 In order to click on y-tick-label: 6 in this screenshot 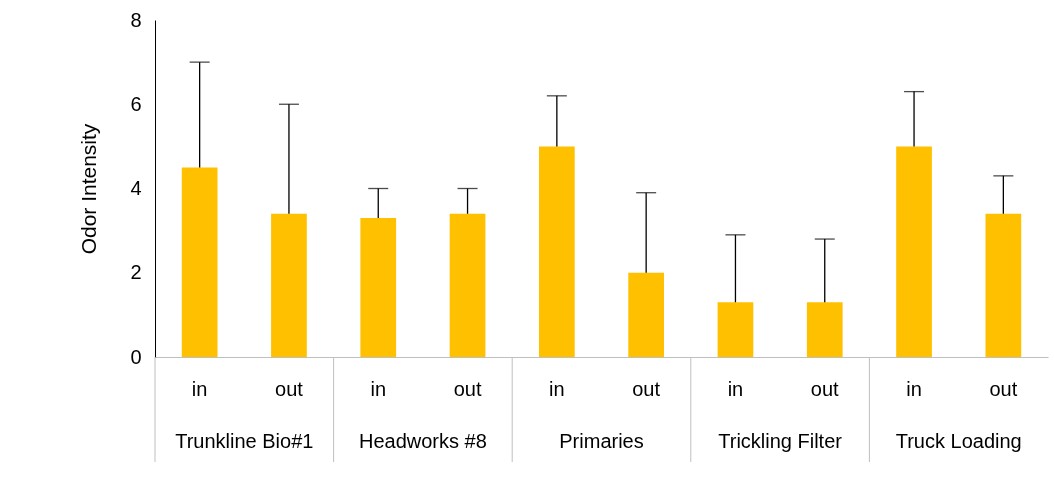, I will do `click(136, 103)`.